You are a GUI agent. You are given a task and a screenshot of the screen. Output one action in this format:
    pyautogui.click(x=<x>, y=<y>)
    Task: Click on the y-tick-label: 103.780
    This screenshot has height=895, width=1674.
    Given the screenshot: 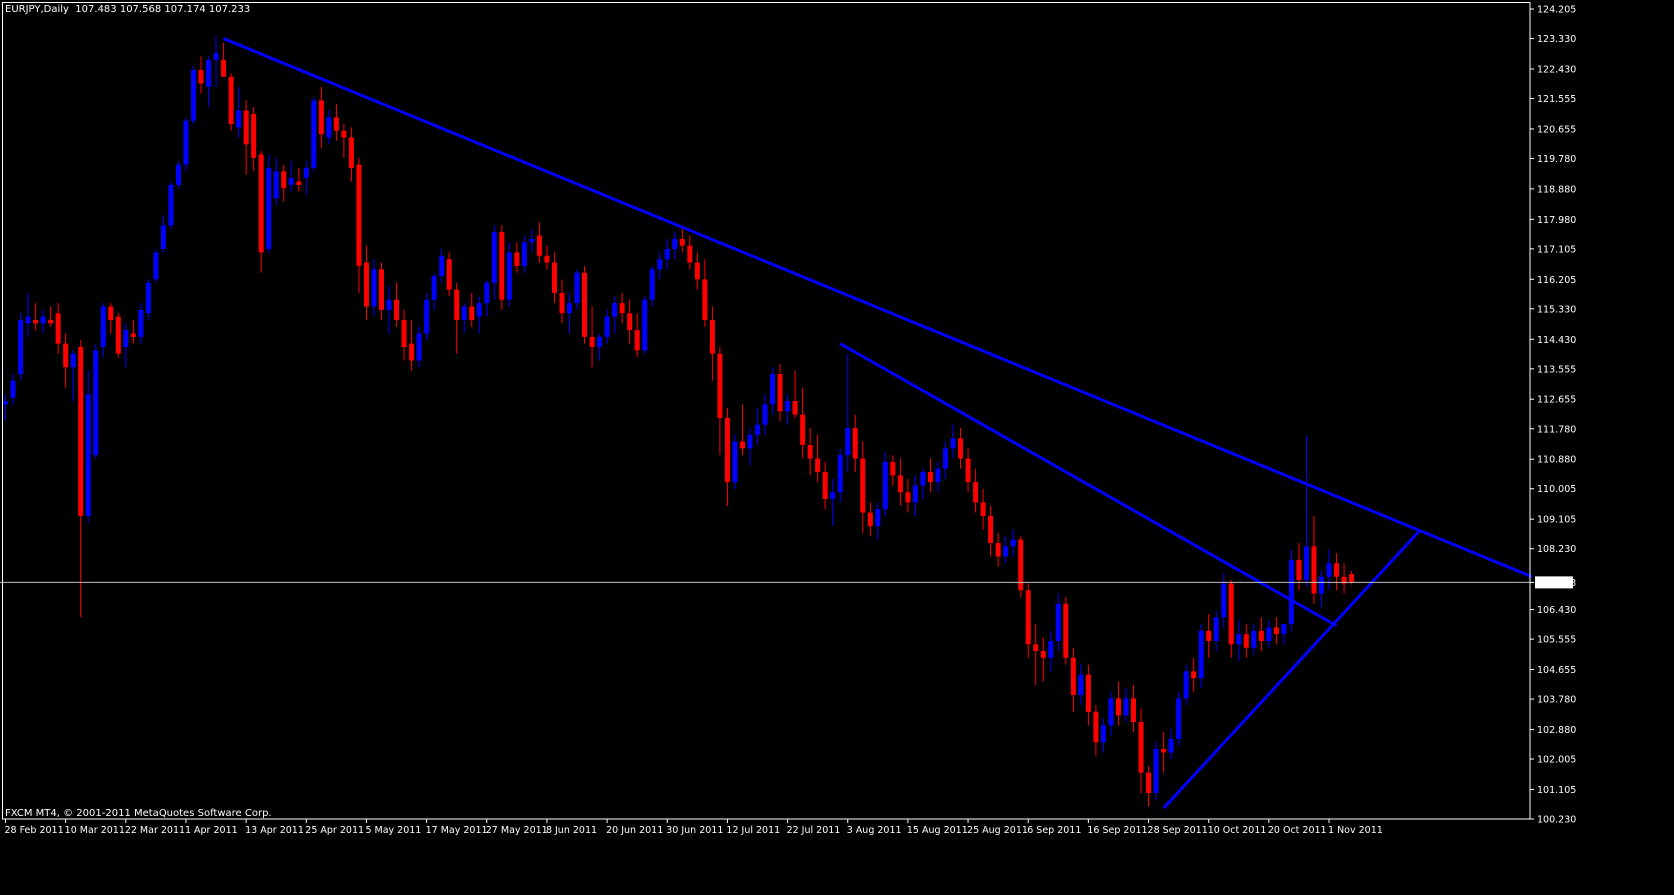 What is the action you would take?
    pyautogui.click(x=1556, y=700)
    